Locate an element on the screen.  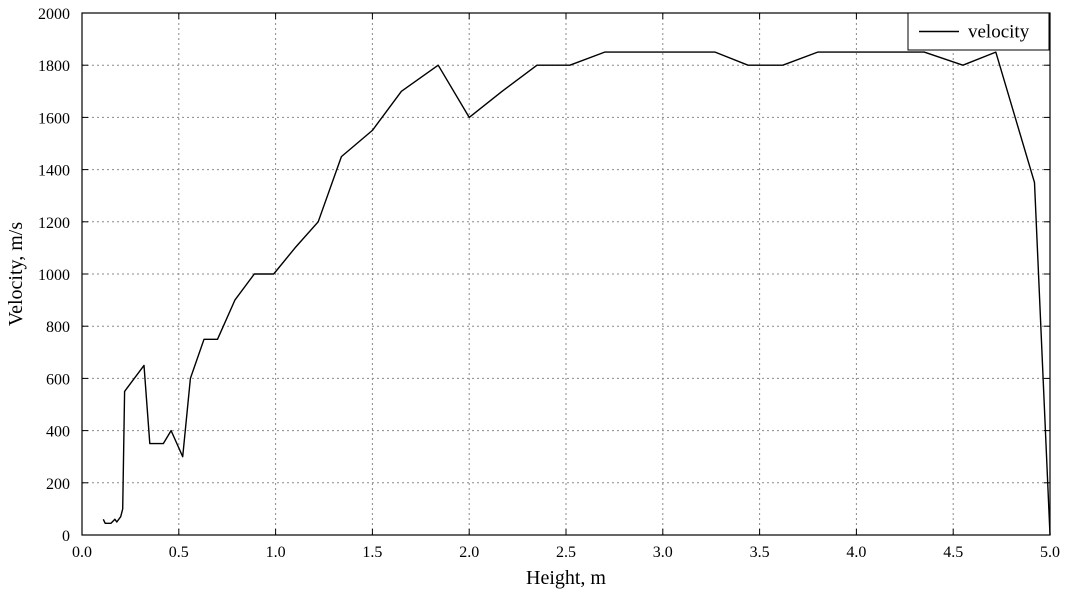
y-axis-label: Velocity, m/s is located at coordinates (16, 274).